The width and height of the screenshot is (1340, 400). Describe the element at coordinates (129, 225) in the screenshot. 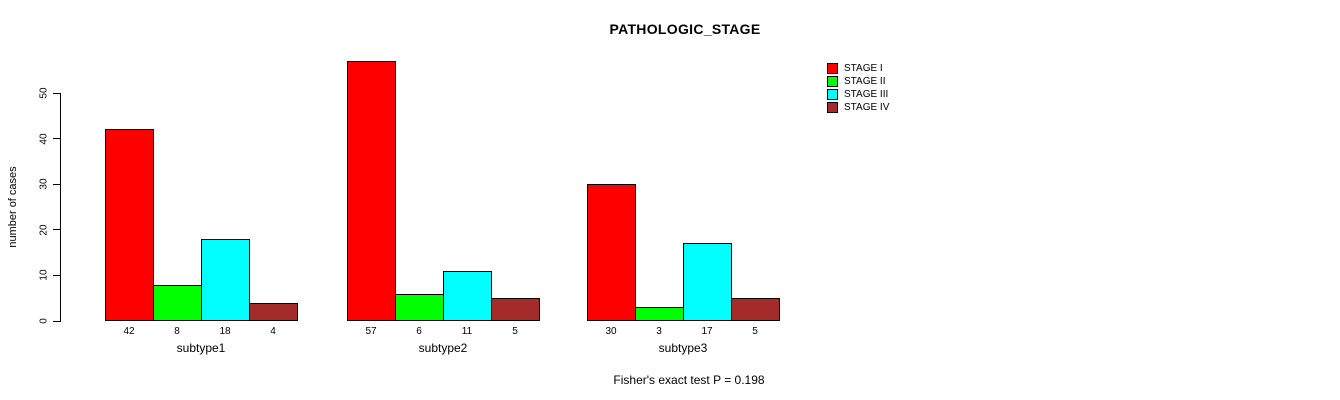

I see `bar-stage-i-subtype1` at that location.